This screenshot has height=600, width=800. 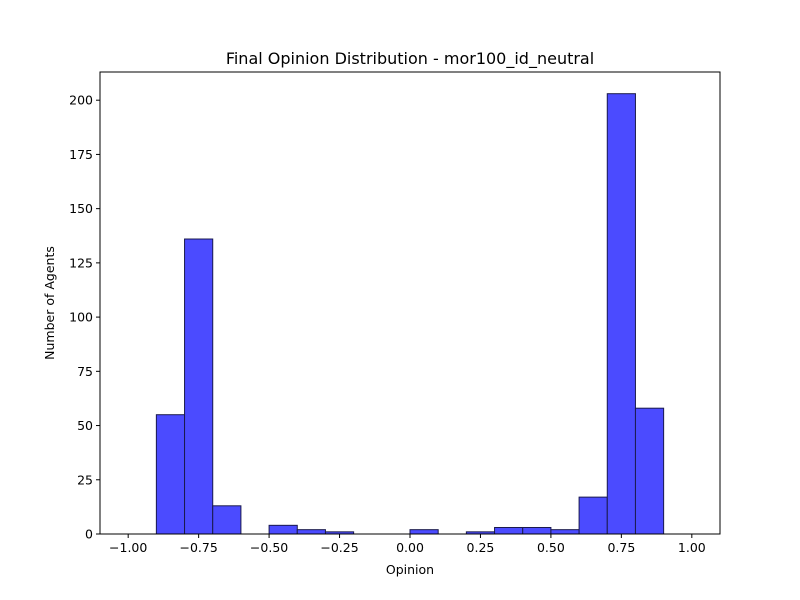 I want to click on x-tick-label: 0.75, so click(x=621, y=547).